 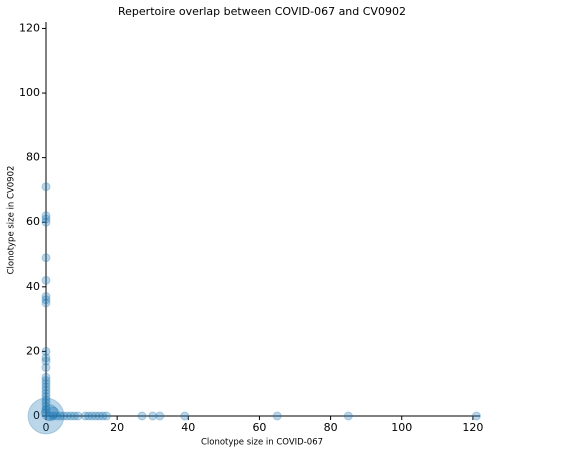 What do you see at coordinates (259, 427) in the screenshot?
I see `x-tick-label: 60` at bounding box center [259, 427].